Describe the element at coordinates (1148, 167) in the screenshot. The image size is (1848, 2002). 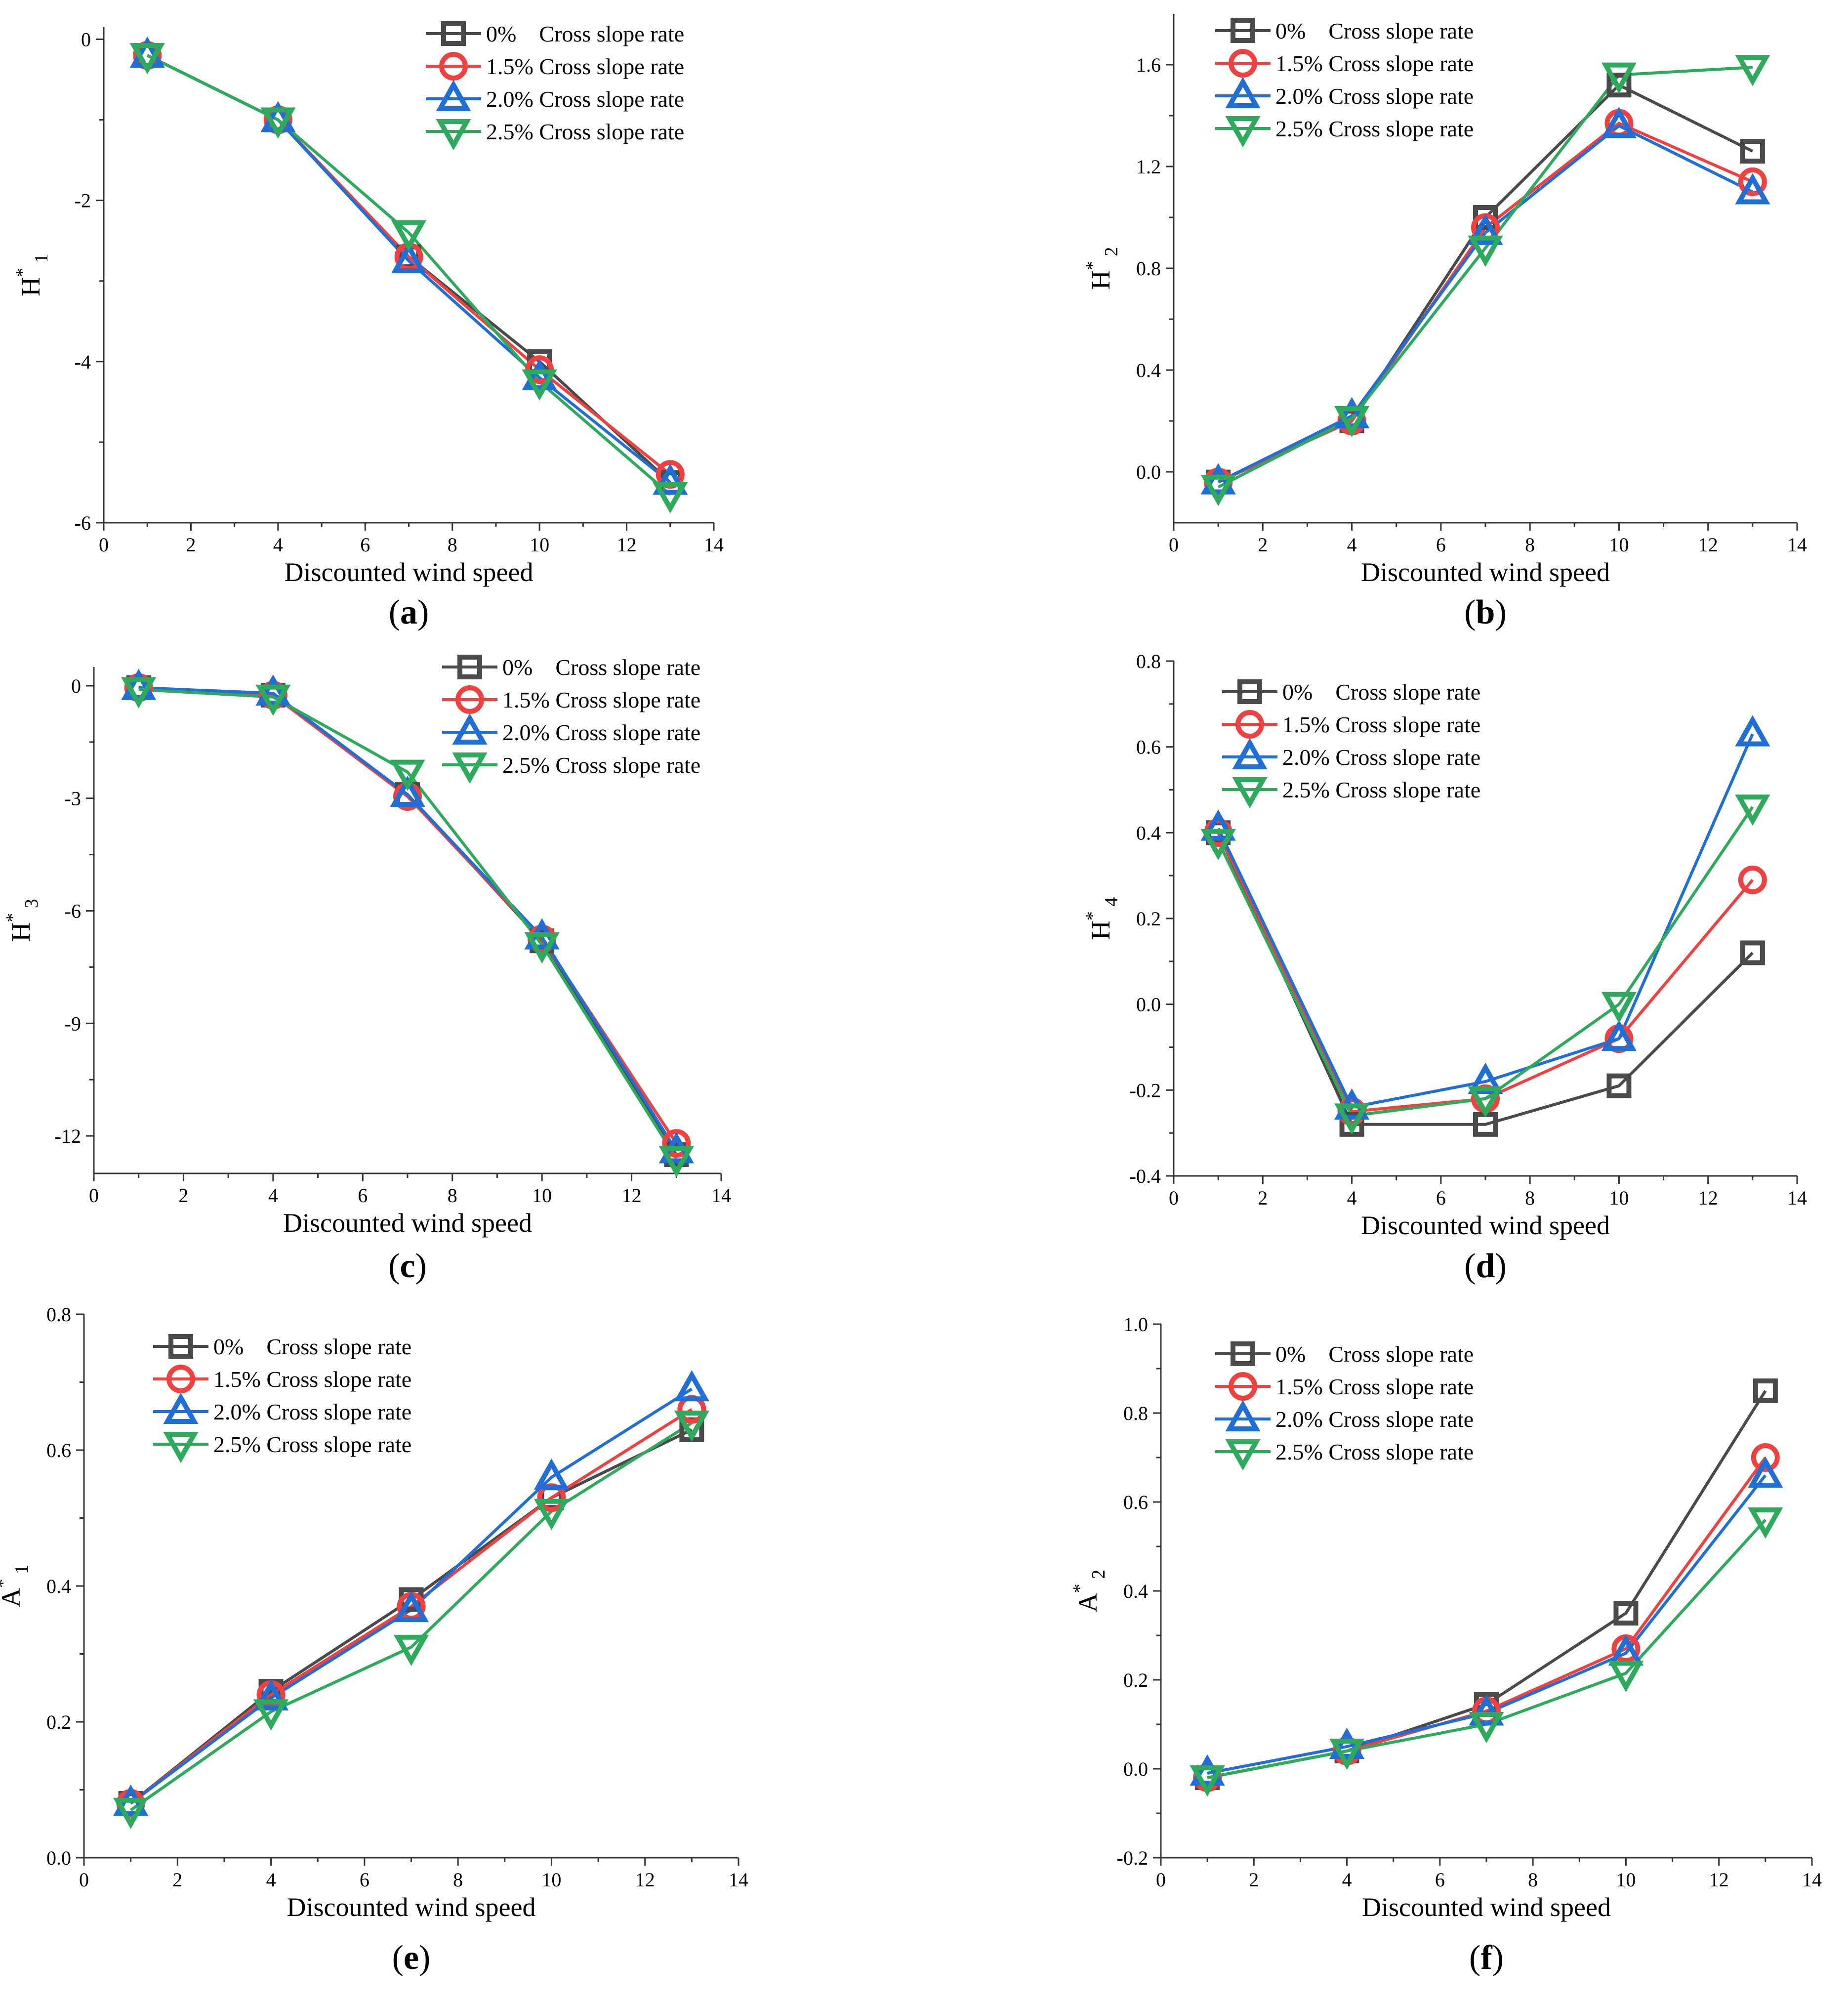
I see `y-tick-label: 1.2` at that location.